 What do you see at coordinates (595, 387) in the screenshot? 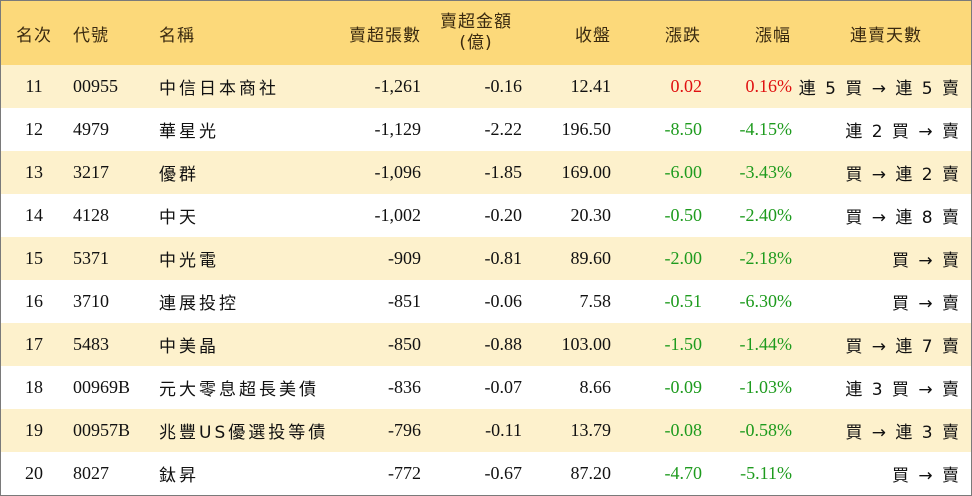
I see `cell-close: 8.66` at bounding box center [595, 387].